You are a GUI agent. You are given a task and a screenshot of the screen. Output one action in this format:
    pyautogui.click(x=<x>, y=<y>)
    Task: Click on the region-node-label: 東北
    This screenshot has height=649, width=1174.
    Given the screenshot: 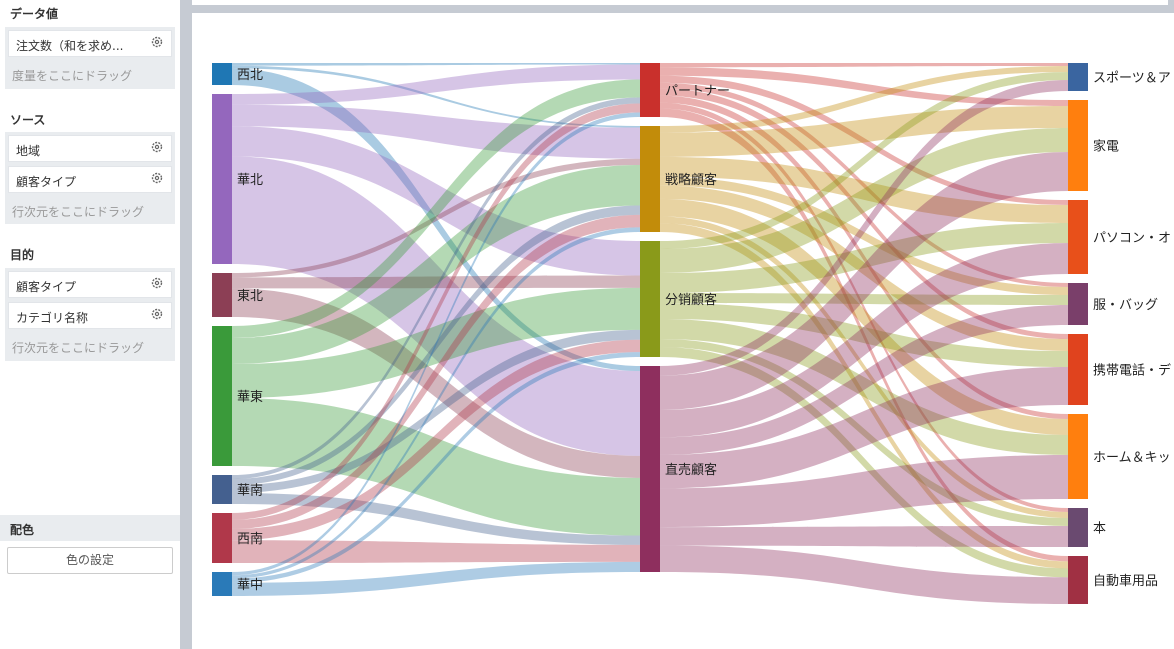 What is the action you would take?
    pyautogui.click(x=250, y=296)
    